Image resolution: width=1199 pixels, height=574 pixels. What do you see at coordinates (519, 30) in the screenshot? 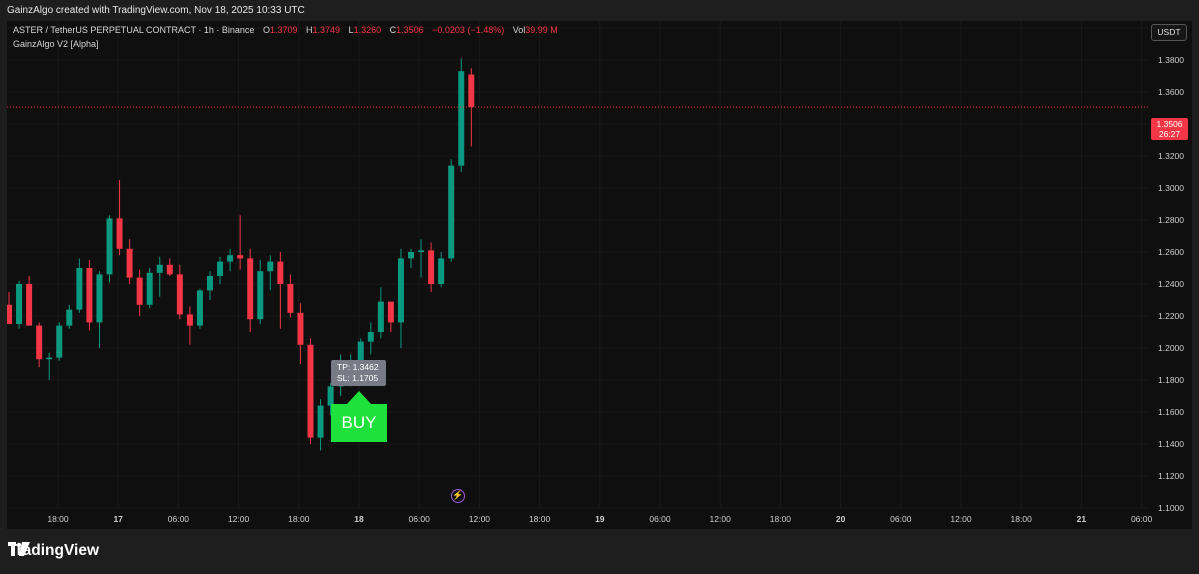
I see `volume-label: Vol` at bounding box center [519, 30].